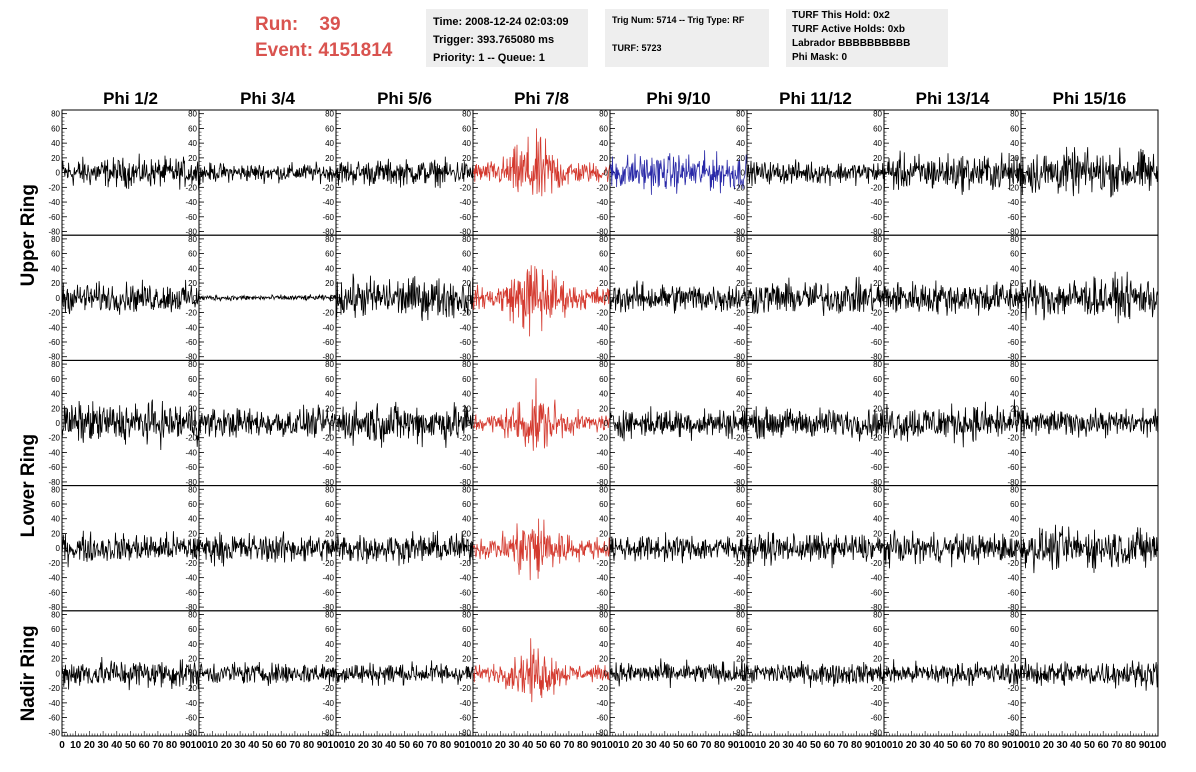  What do you see at coordinates (487, 745) in the screenshot?
I see `x-tick-label: 10` at bounding box center [487, 745].